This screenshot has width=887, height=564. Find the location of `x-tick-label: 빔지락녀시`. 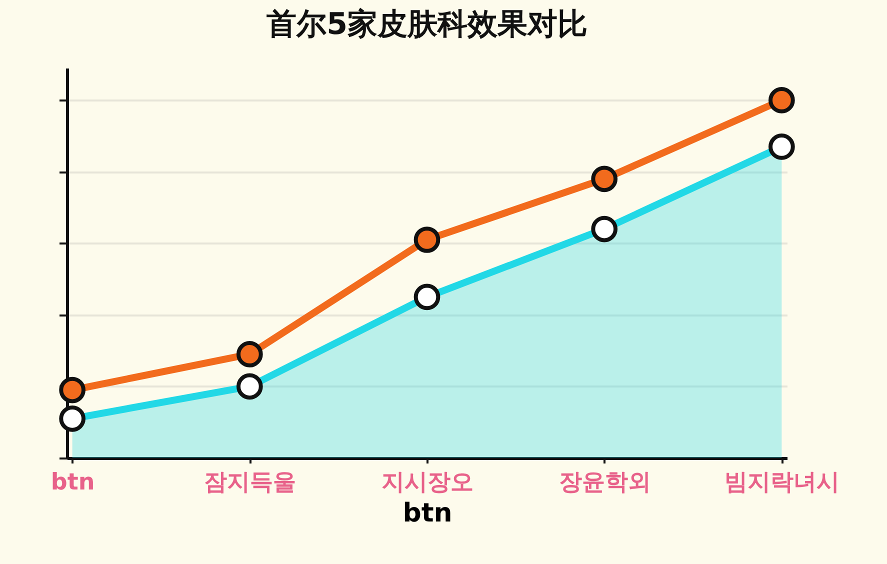

x-tick-label: 빔지락녀시 is located at coordinates (782, 483).